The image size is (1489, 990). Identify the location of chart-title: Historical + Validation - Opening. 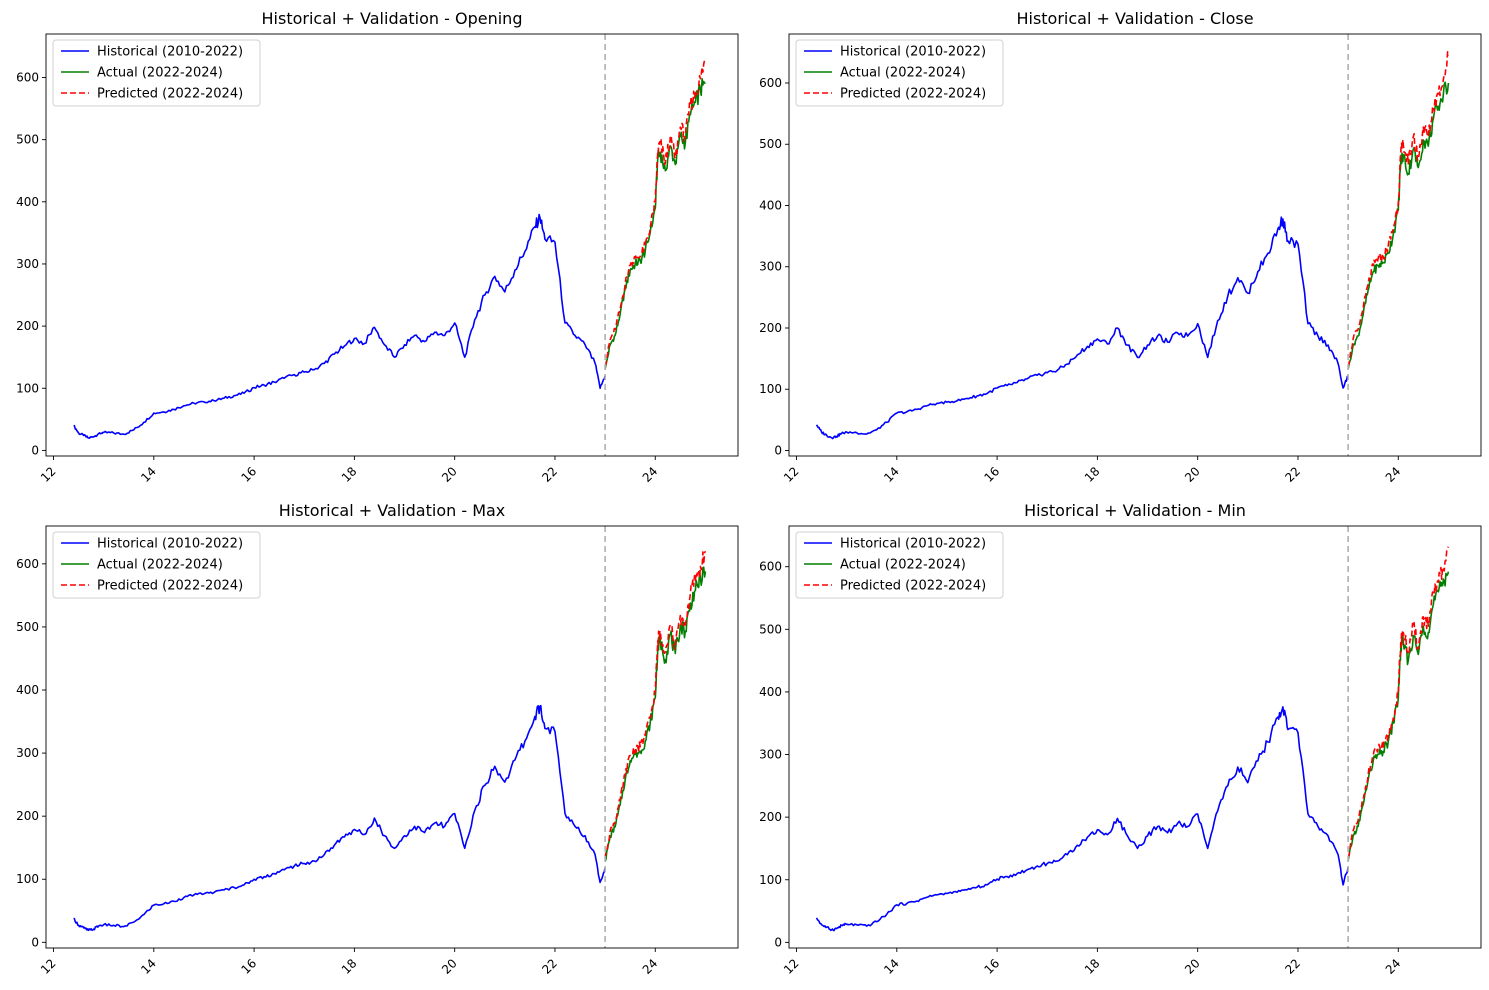
(392, 18).